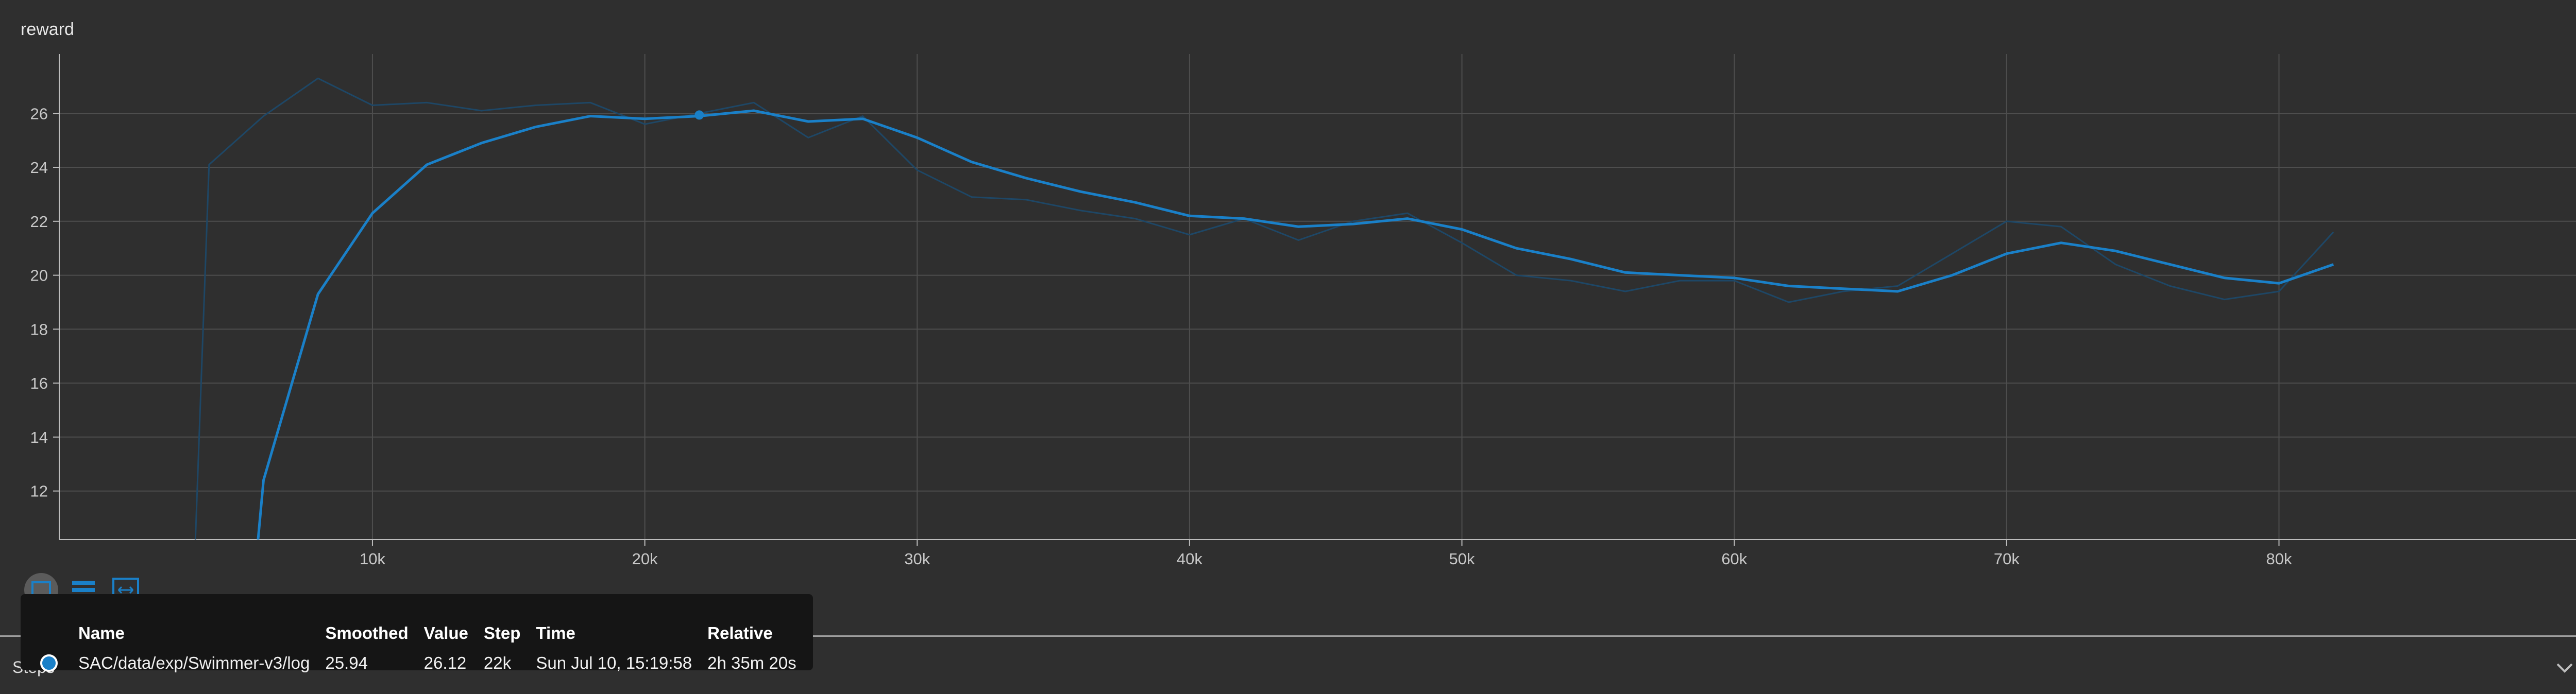  Describe the element at coordinates (372, 558) in the screenshot. I see `x-tick-label: 10k` at that location.